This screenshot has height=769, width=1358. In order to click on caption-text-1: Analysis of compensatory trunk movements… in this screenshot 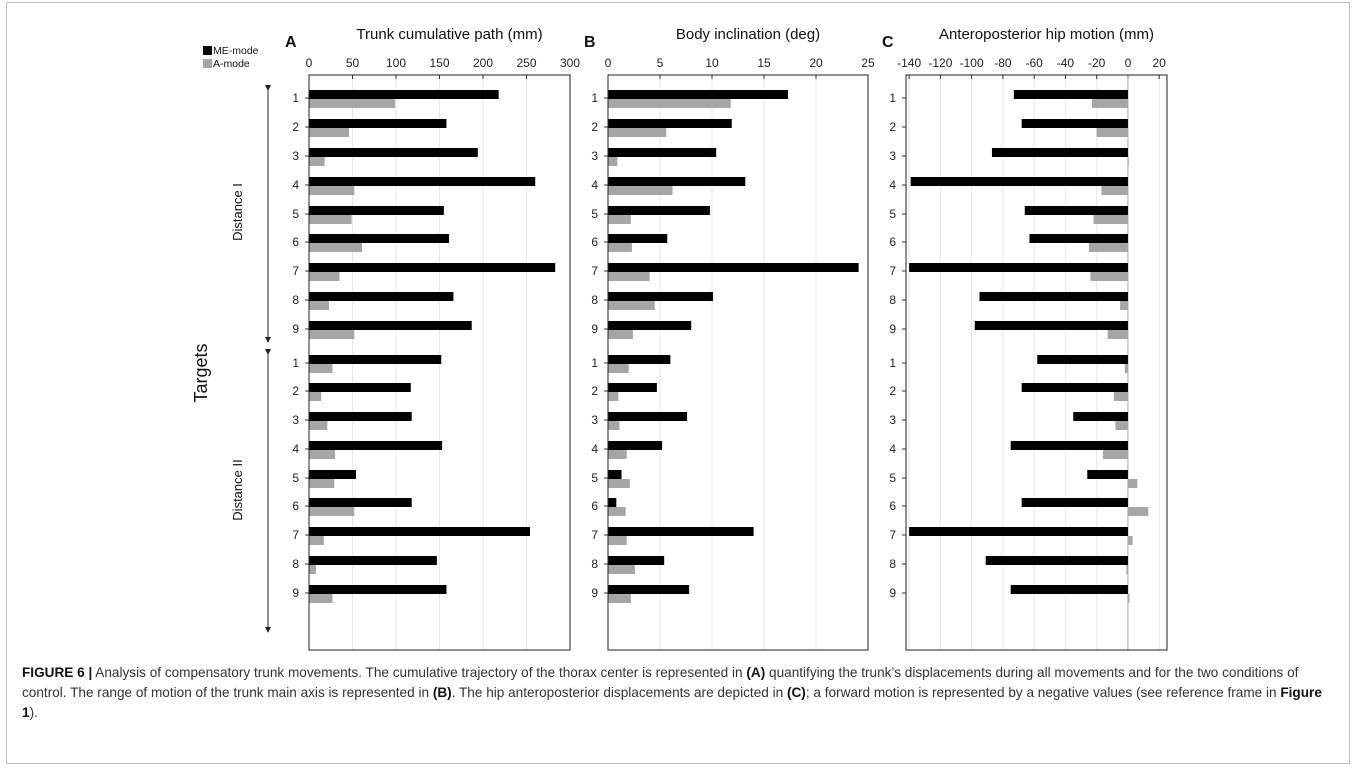, I will do `click(419, 672)`.